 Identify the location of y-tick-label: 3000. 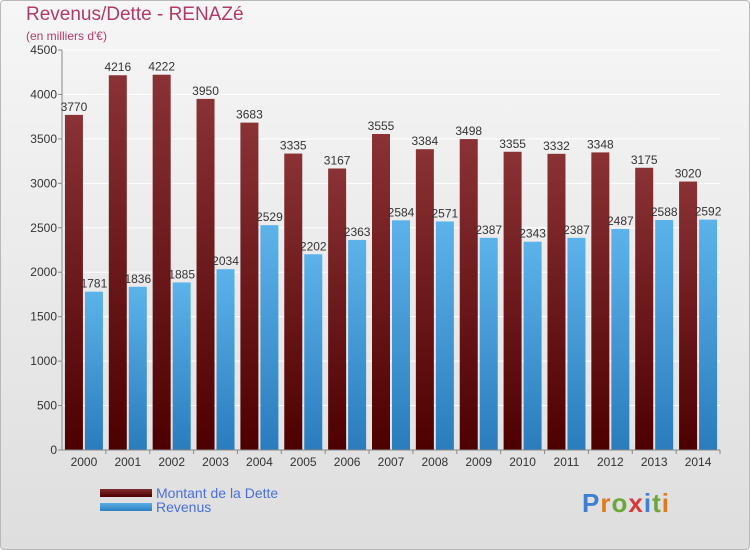
(43, 183).